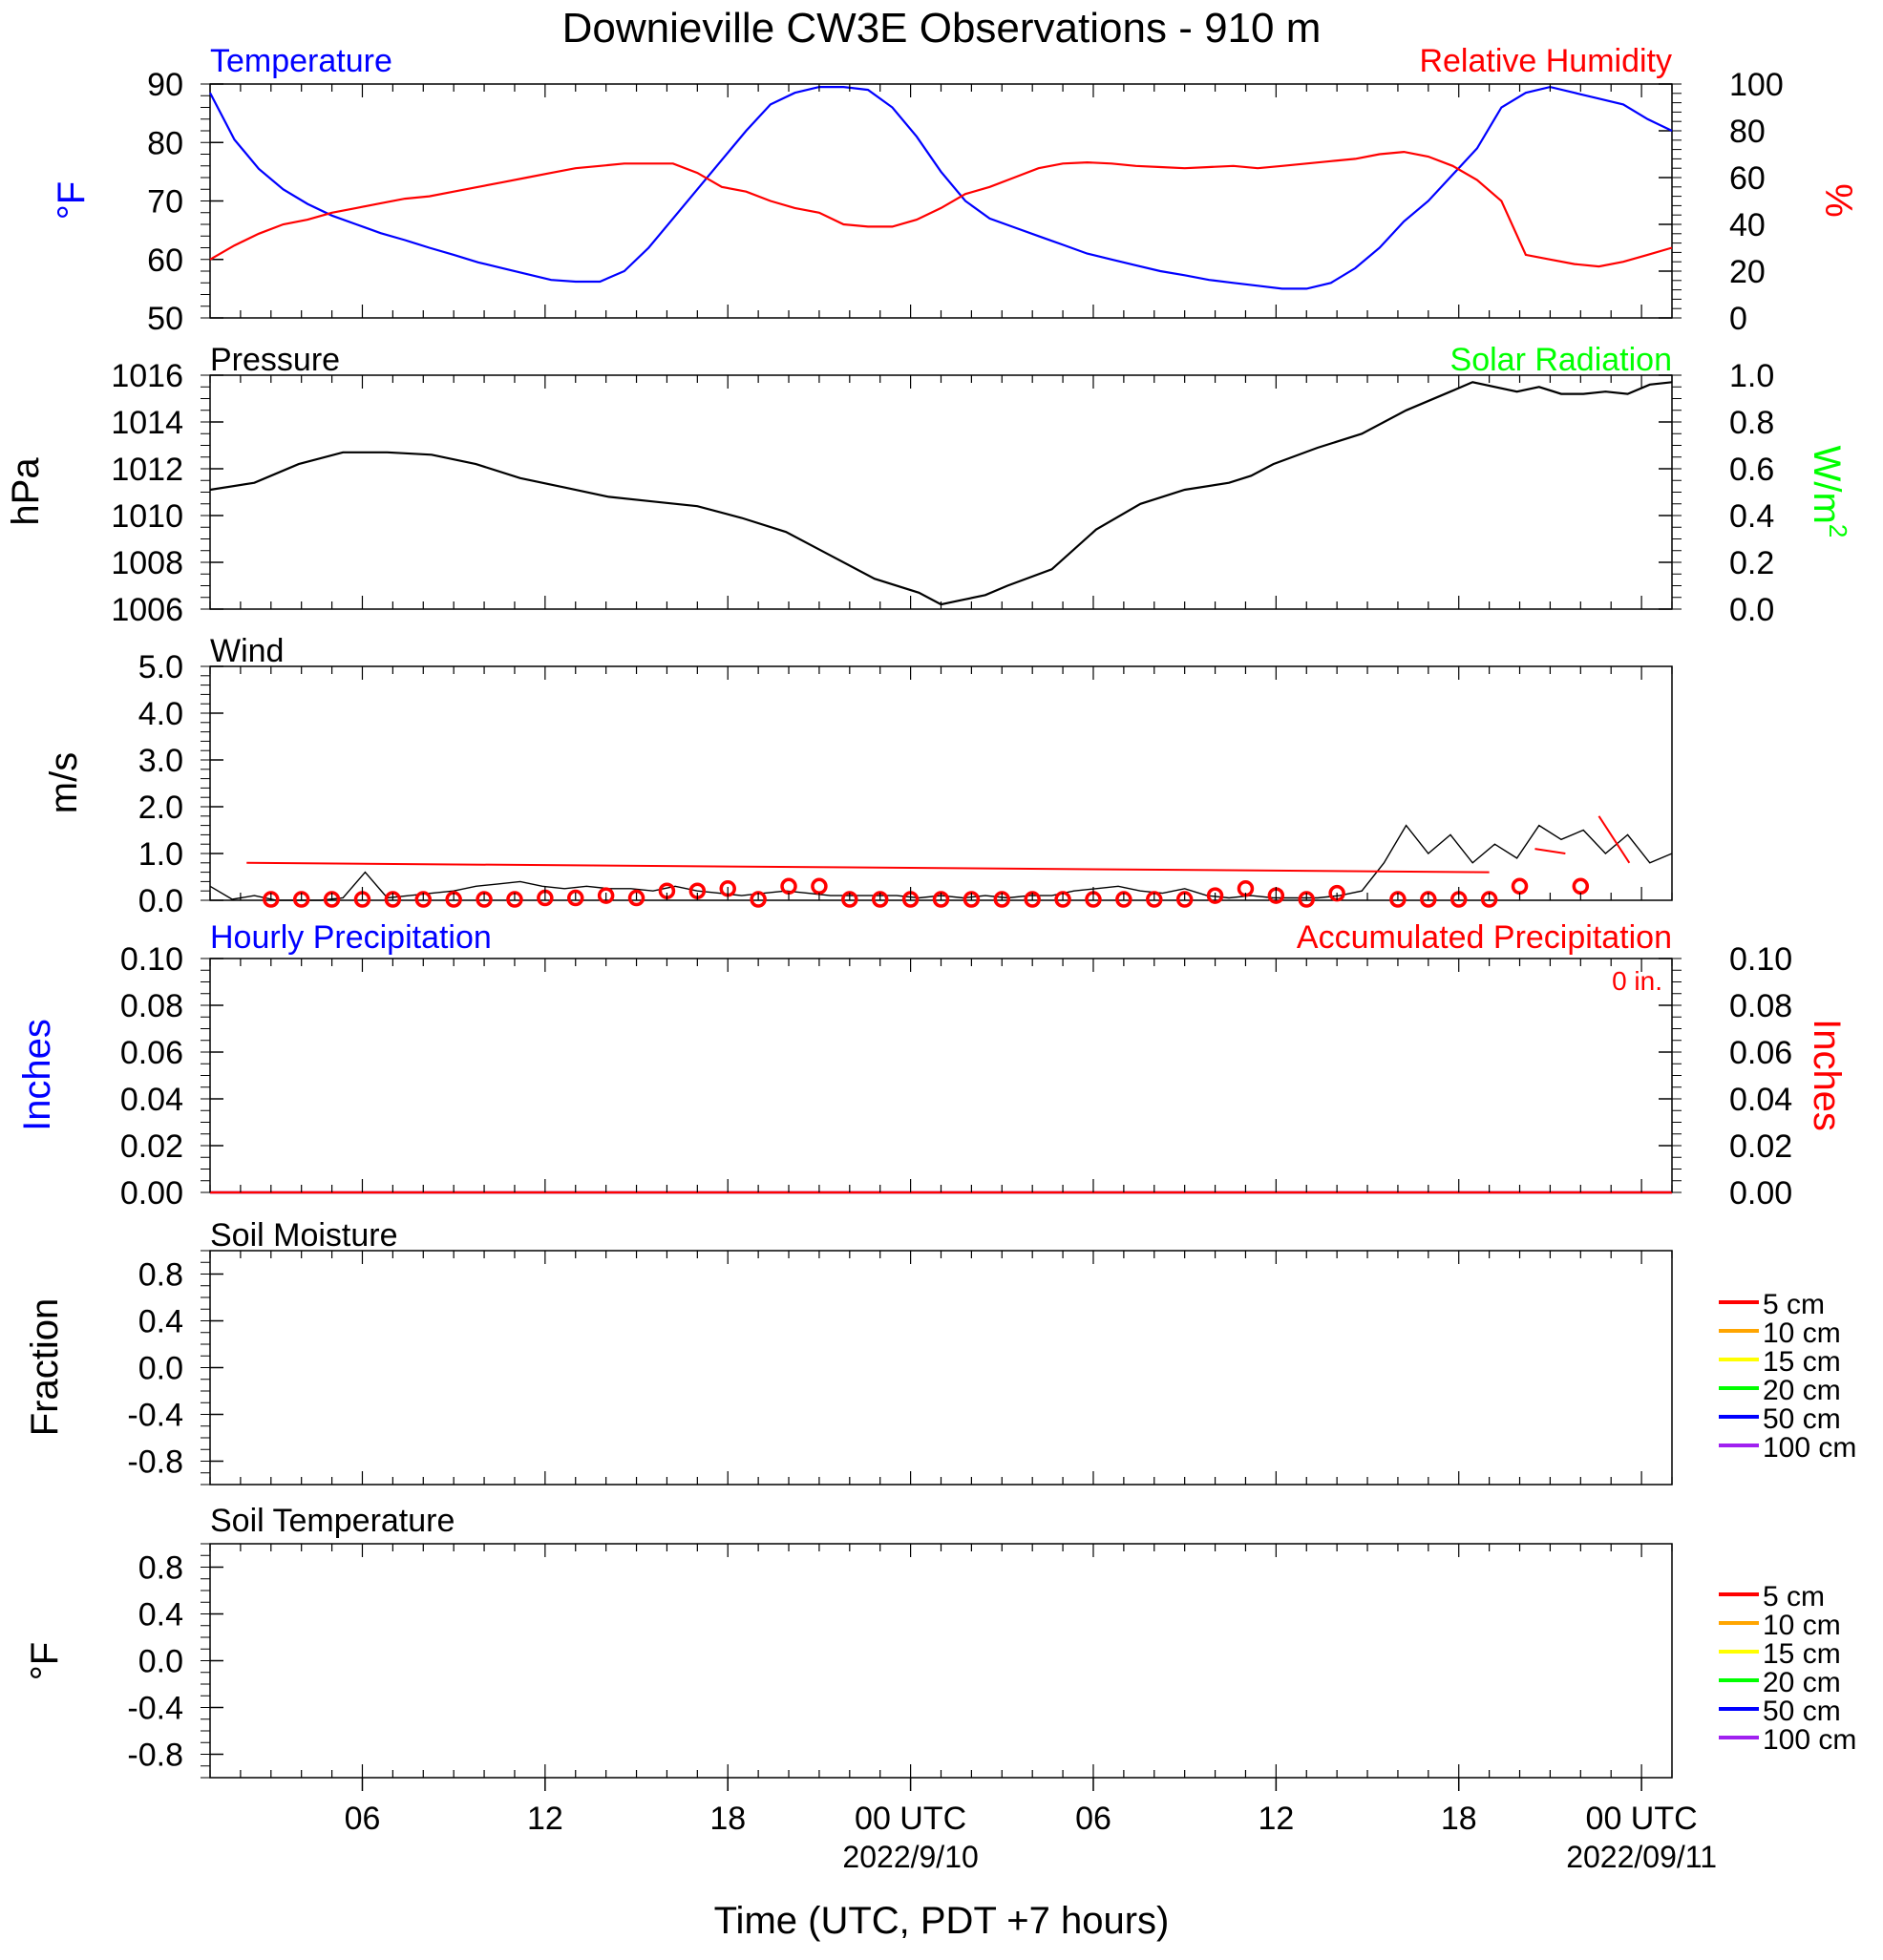 Image resolution: width=1883 pixels, height=1960 pixels. I want to click on left-tick-label: 0.06, so click(151, 1053).